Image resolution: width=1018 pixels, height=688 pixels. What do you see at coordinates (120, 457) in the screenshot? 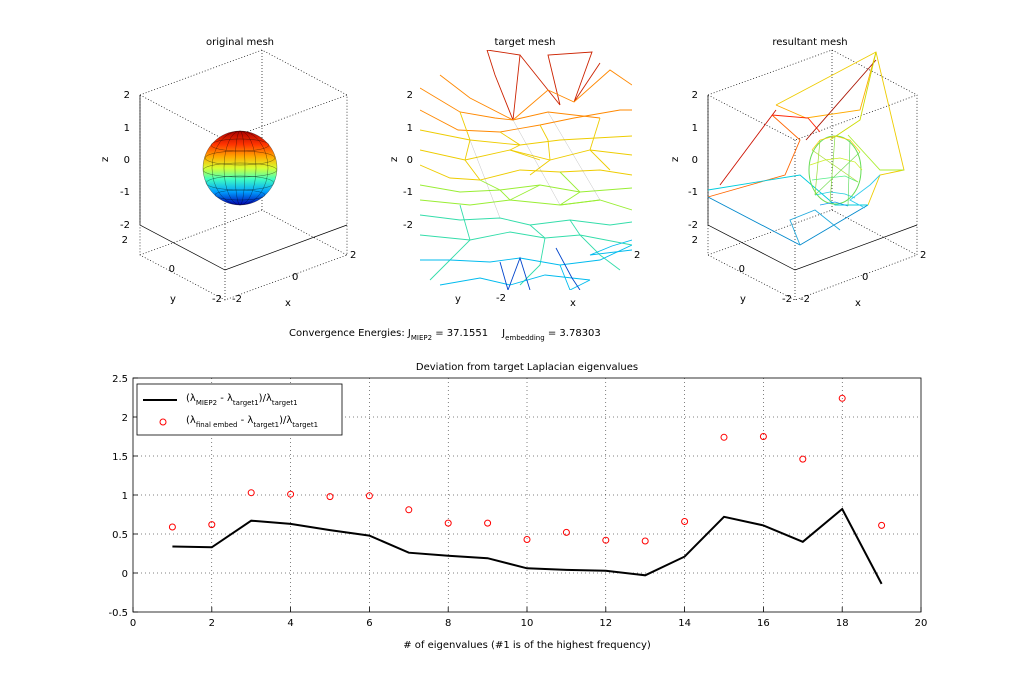
I see `y-tick-label: 1.5` at bounding box center [120, 457].